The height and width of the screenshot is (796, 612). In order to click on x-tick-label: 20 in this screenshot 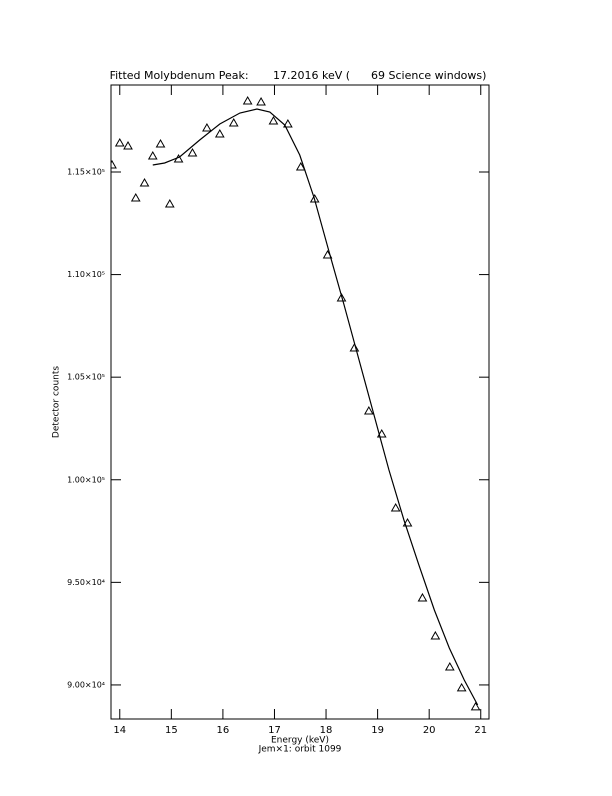, I will do `click(429, 730)`.